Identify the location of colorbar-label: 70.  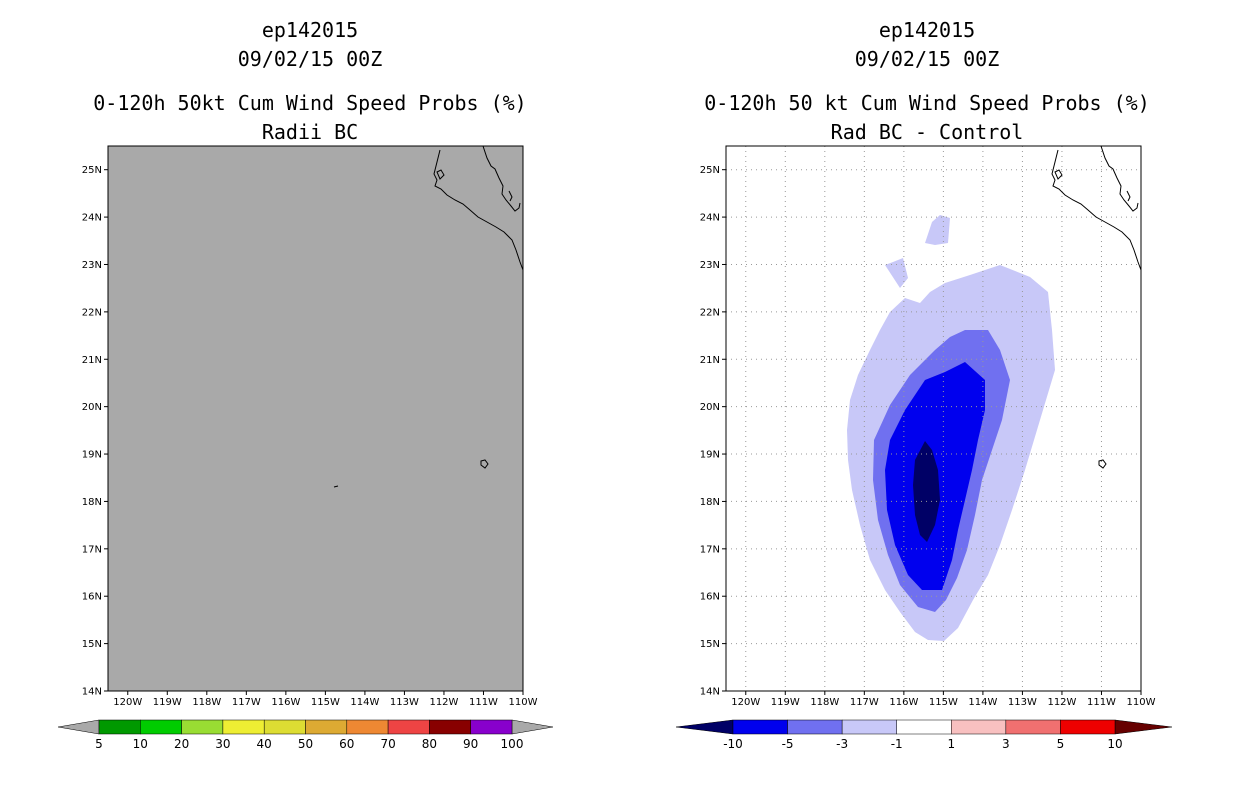
(387, 744).